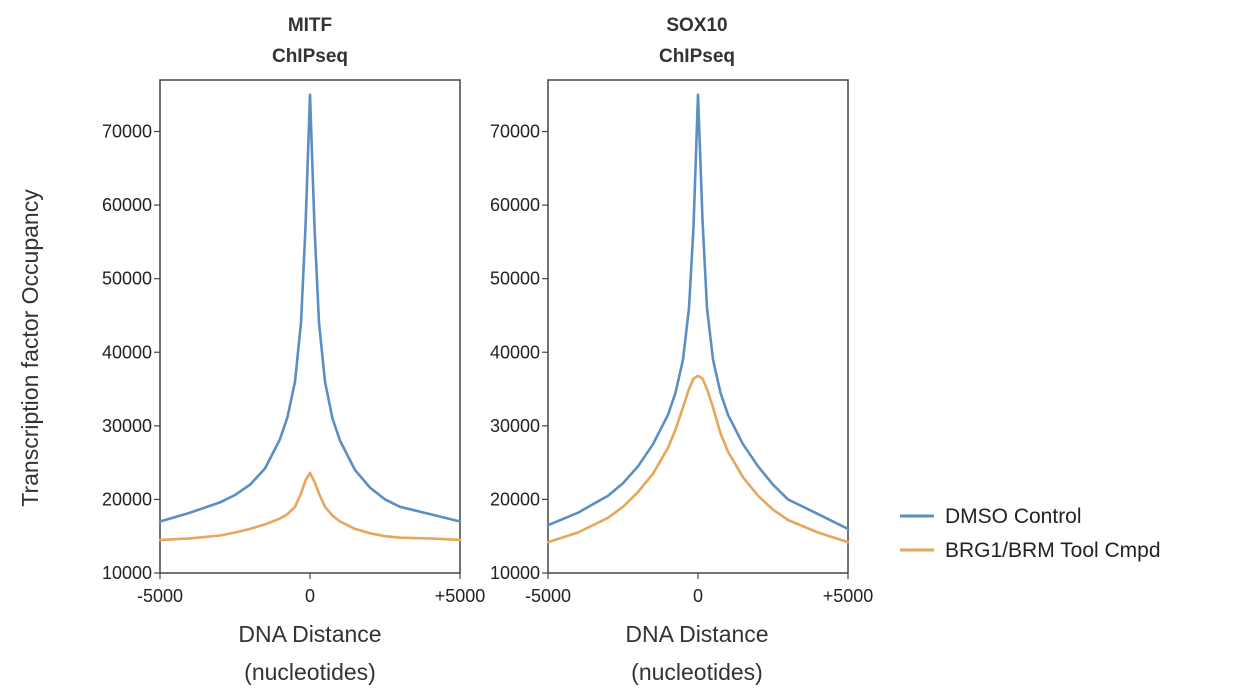  What do you see at coordinates (1013, 516) in the screenshot?
I see `legend-label-dmso: DMSO Control` at bounding box center [1013, 516].